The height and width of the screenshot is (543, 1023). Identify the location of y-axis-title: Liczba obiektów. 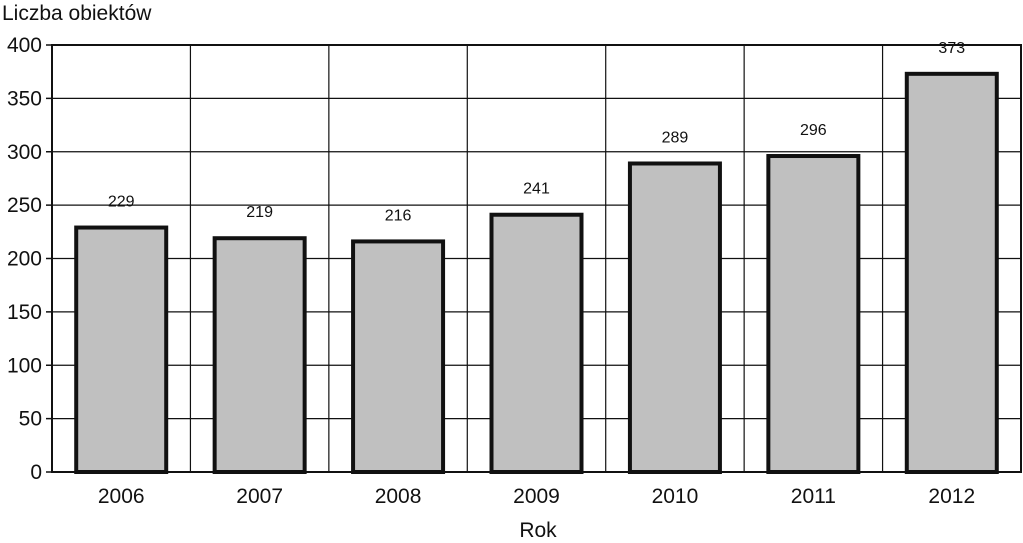
(77, 13).